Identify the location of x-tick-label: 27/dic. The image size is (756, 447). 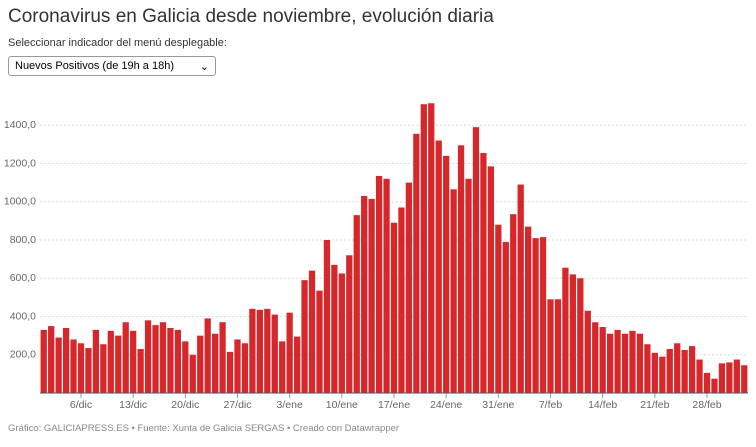
(237, 405).